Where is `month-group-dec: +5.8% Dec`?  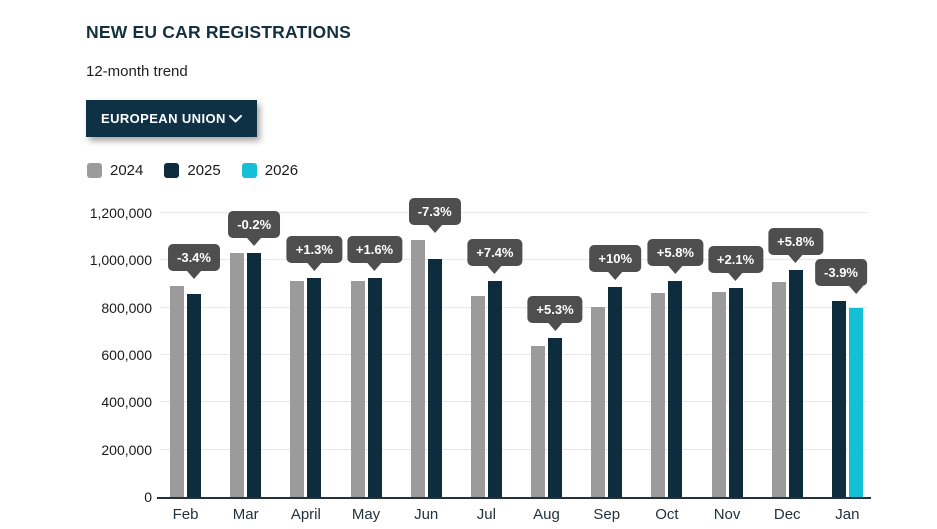
month-group-dec: +5.8% Dec is located at coordinates (796, 368).